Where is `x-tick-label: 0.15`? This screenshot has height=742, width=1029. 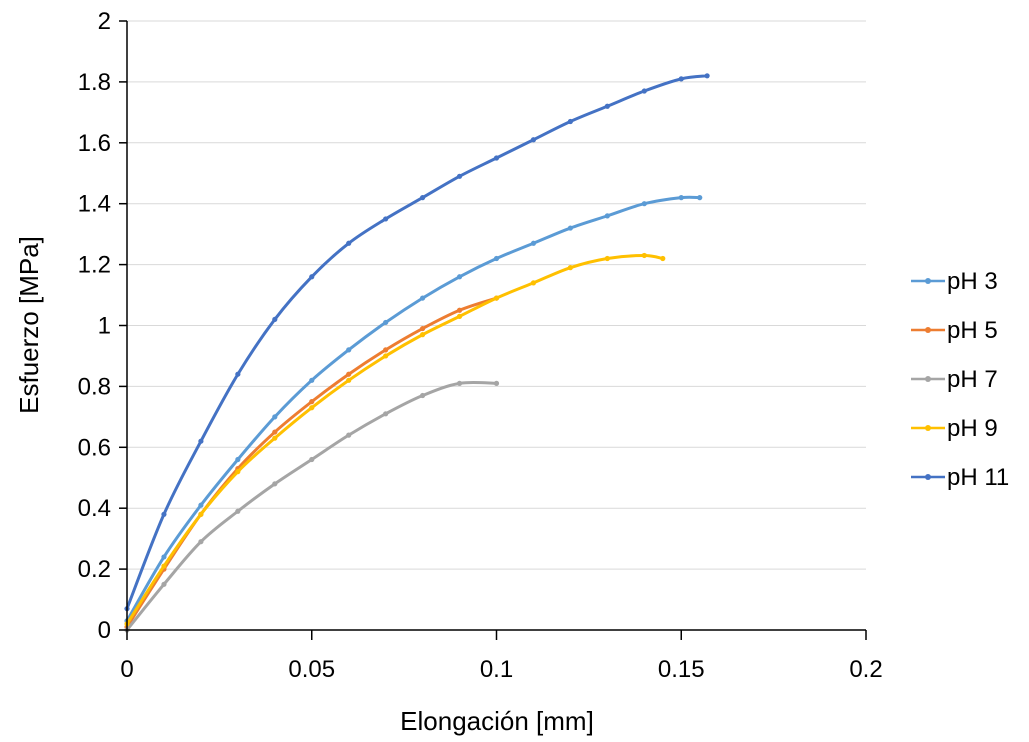
x-tick-label: 0.15 is located at coordinates (681, 669).